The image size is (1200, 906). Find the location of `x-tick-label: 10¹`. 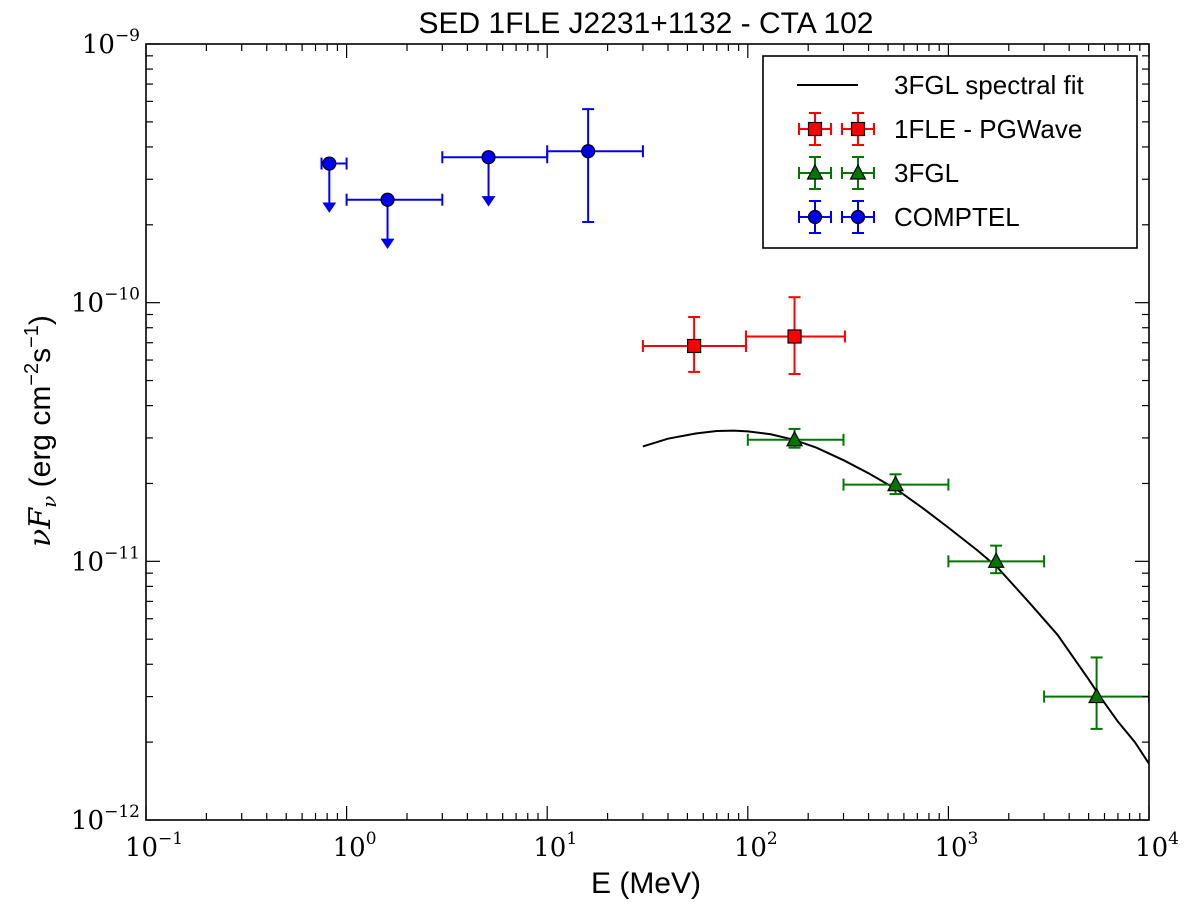

x-tick-label: 10¹ is located at coordinates (555, 846).